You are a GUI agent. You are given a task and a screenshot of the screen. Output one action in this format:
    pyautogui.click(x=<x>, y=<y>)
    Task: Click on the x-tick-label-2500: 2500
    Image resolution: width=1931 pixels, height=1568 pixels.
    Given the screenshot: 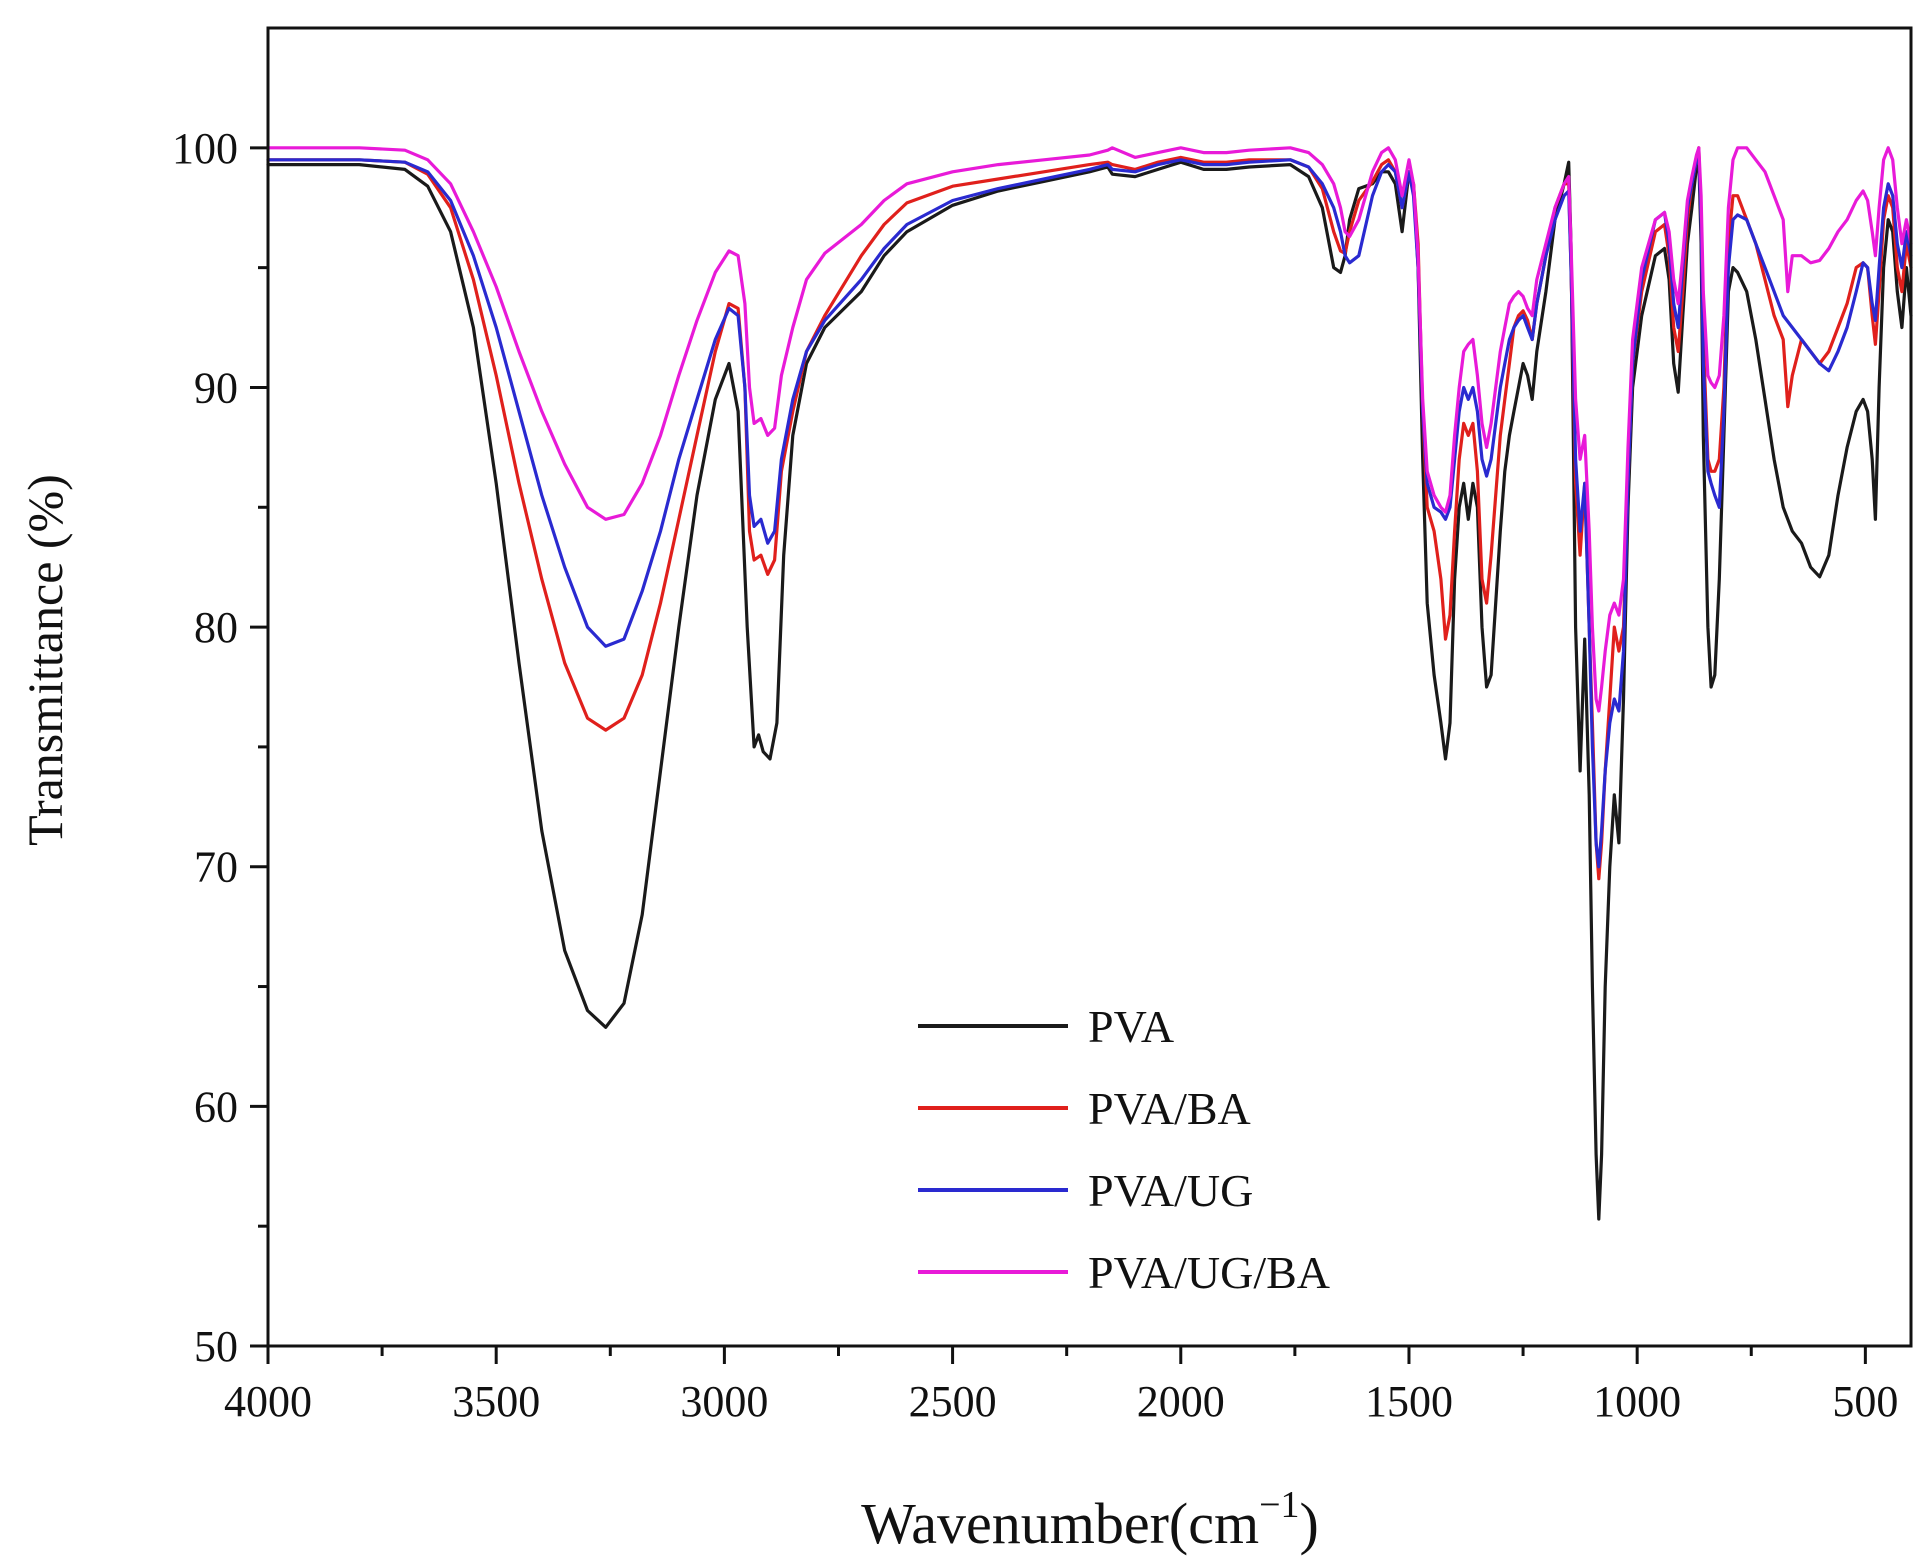 What is the action you would take?
    pyautogui.click(x=953, y=1401)
    